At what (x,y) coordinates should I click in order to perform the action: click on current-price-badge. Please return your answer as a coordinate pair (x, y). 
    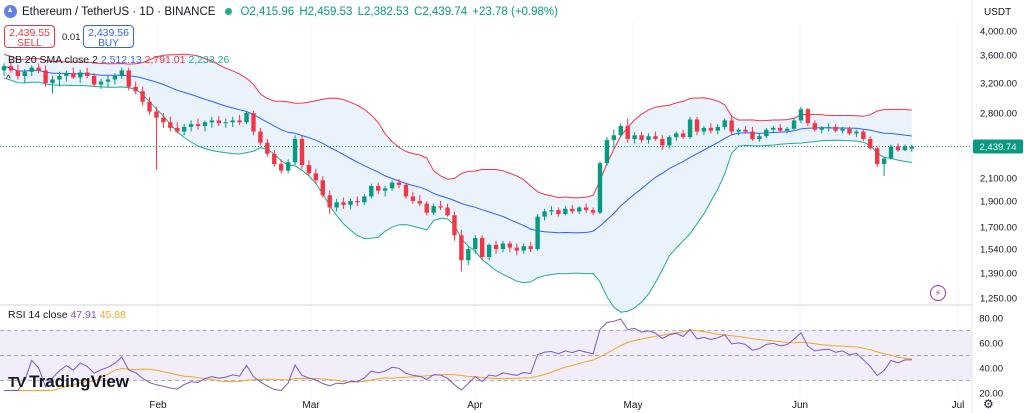
    Looking at the image, I should click on (998, 146).